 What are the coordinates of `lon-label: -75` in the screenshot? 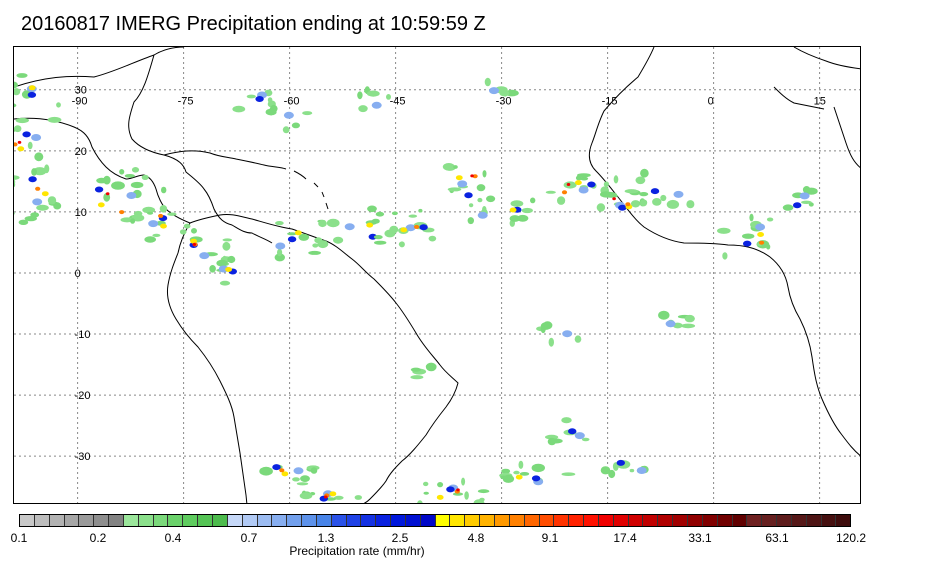 It's located at (186, 102).